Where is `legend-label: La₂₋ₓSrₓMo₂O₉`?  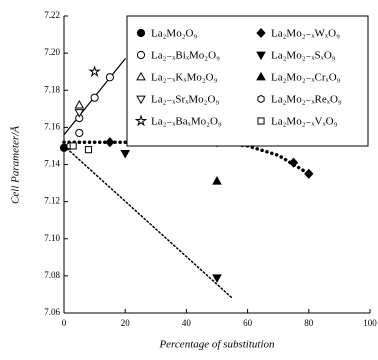
legend-label: La₂₋ₓSrₓMo₂O₉ is located at coordinates (185, 100).